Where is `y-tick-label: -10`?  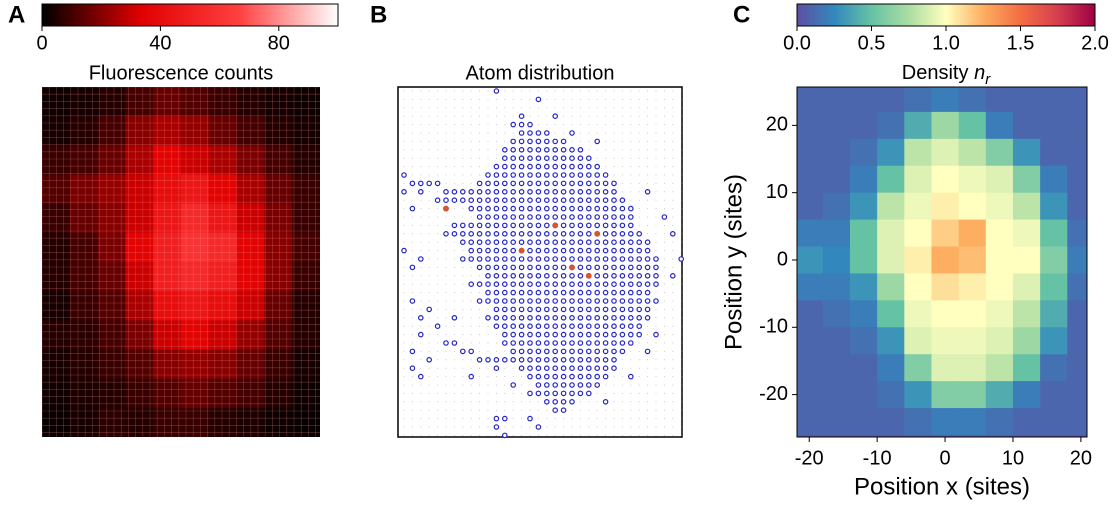
y-tick-label: -10 is located at coordinates (773, 327).